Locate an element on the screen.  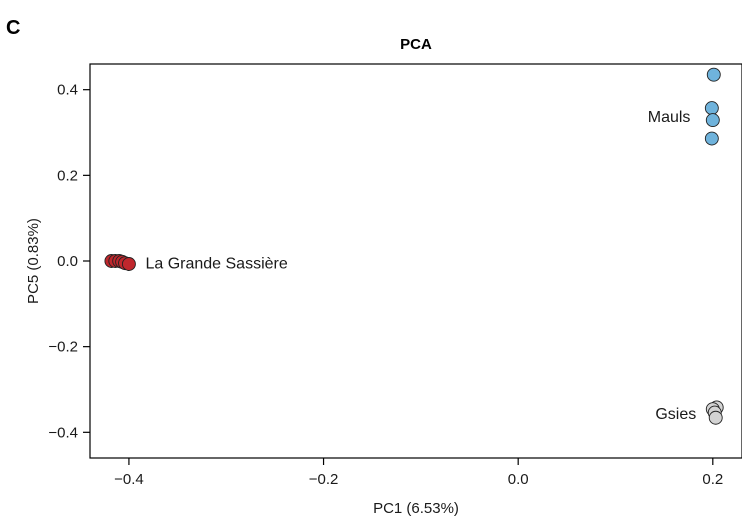
group-label: La Grande Sassière is located at coordinates (216, 263).